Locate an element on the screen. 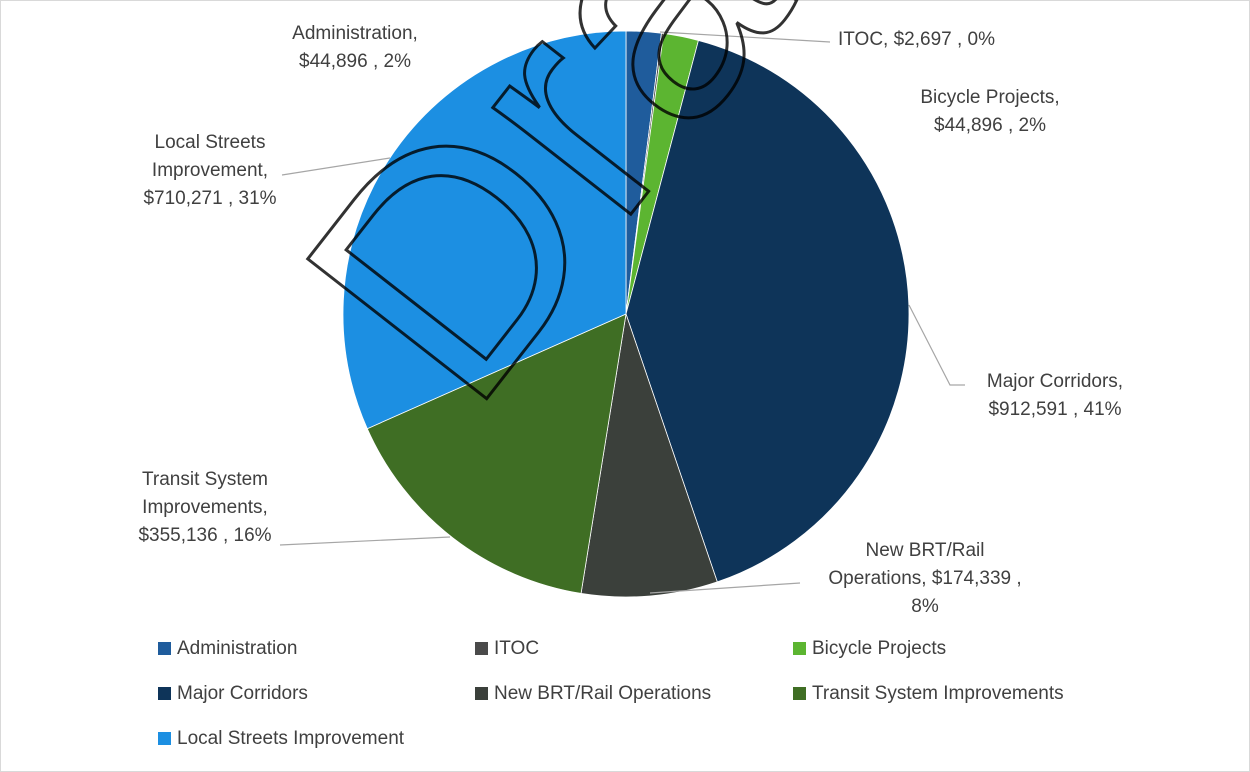  data-label: $355,136 , 16% is located at coordinates (204, 535).